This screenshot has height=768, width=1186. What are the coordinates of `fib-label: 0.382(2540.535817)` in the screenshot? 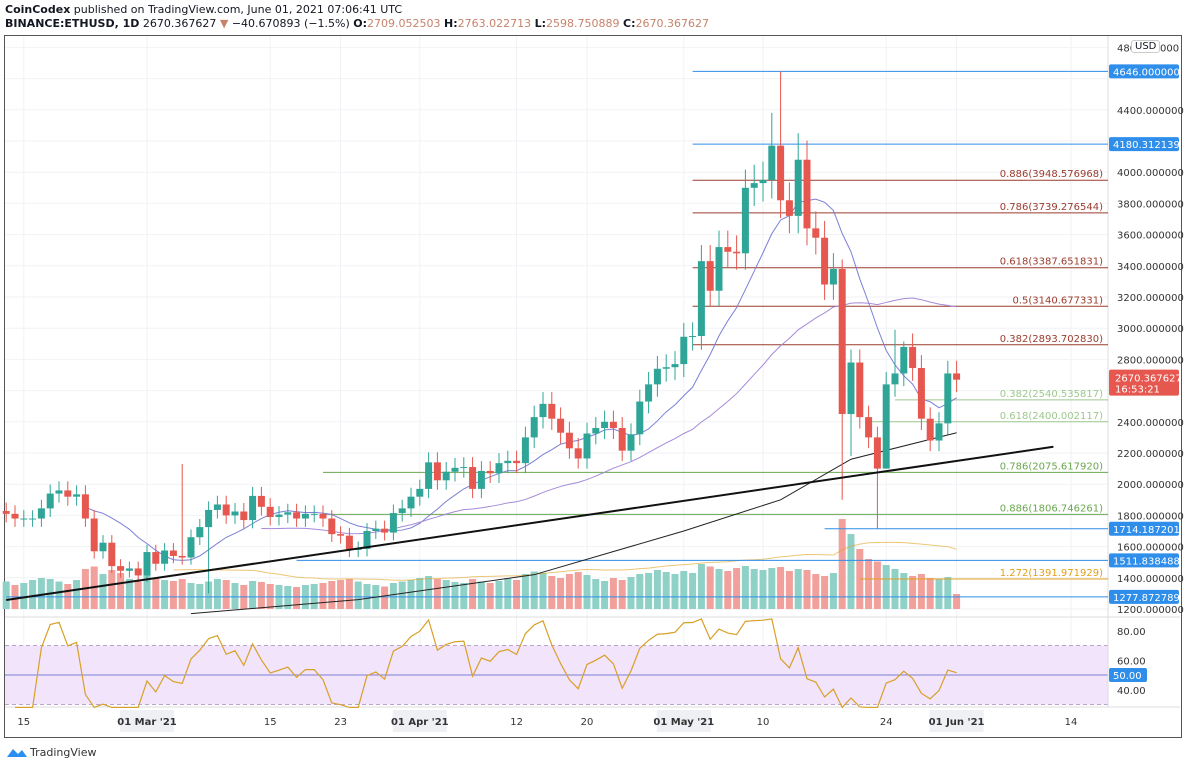 It's located at (1051, 394).